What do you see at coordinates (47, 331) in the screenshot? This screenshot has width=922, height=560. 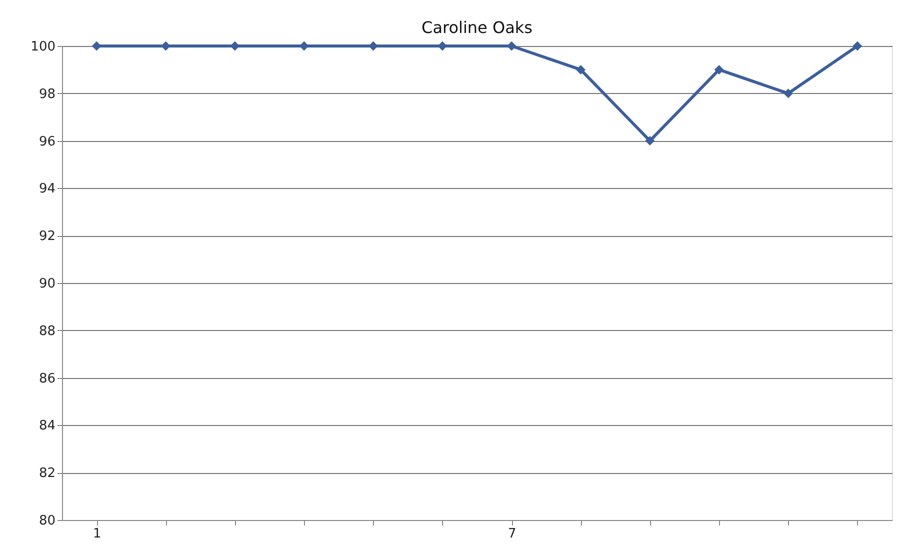 I see `y-tick-label: 88` at bounding box center [47, 331].